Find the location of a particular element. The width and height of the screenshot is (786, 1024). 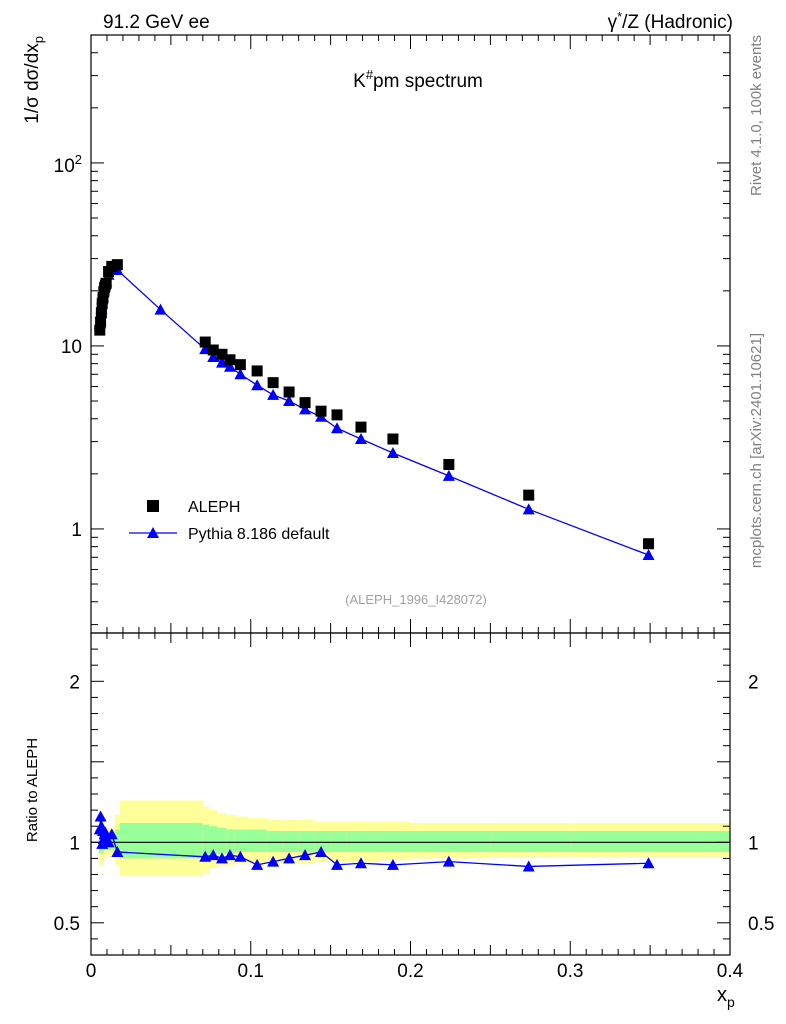

main-y-tick-label: 1 is located at coordinates (76, 530).